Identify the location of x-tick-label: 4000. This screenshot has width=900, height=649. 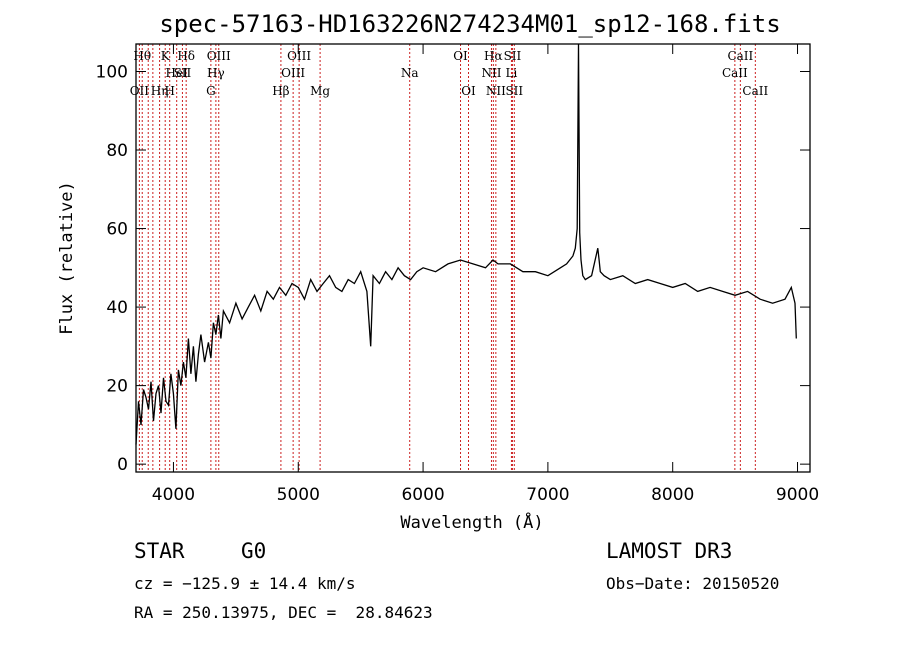
(173, 495).